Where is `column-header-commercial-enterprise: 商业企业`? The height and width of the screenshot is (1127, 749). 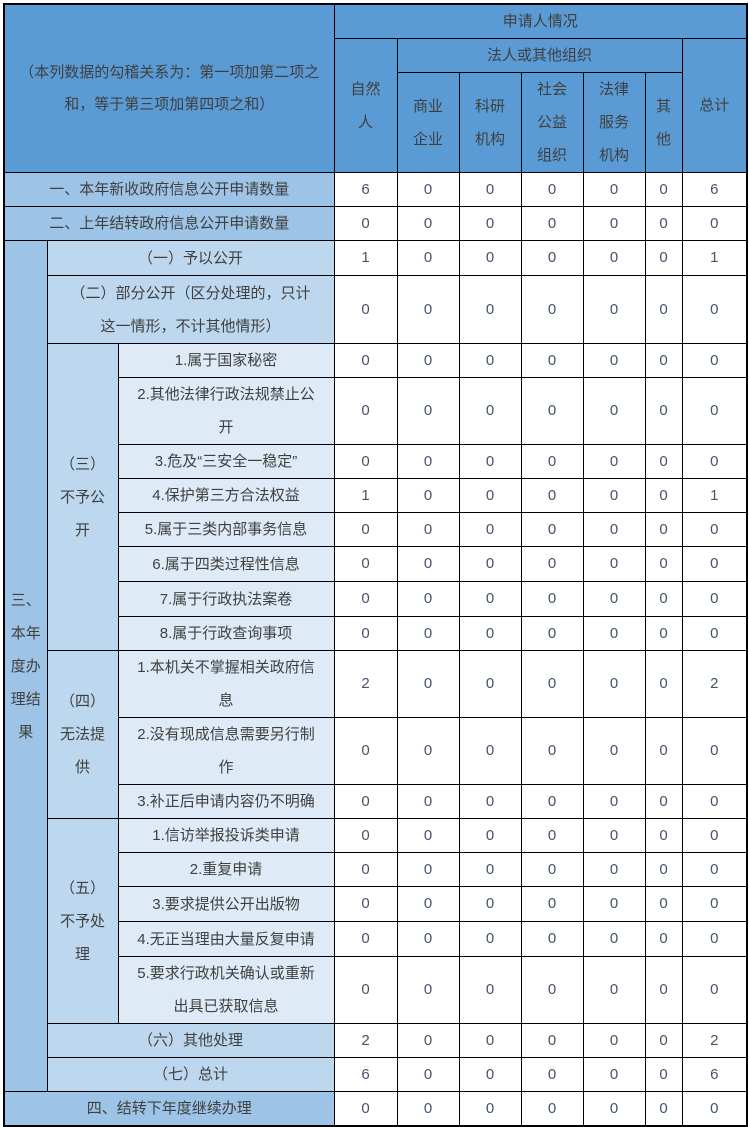
column-header-commercial-enterprise: 商业企业 is located at coordinates (428, 122).